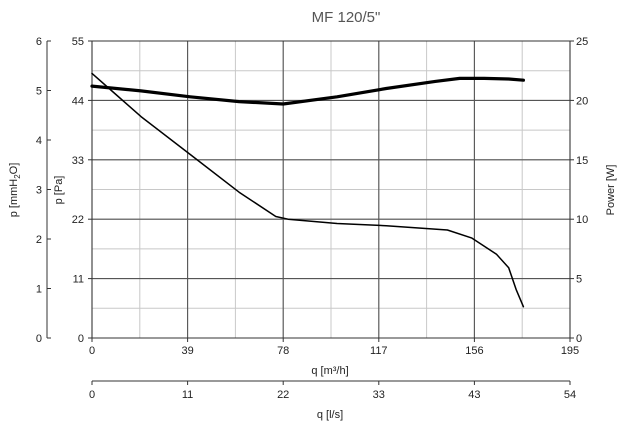 The image size is (635, 423). I want to click on x-tick-label-ls: 33, so click(379, 395).